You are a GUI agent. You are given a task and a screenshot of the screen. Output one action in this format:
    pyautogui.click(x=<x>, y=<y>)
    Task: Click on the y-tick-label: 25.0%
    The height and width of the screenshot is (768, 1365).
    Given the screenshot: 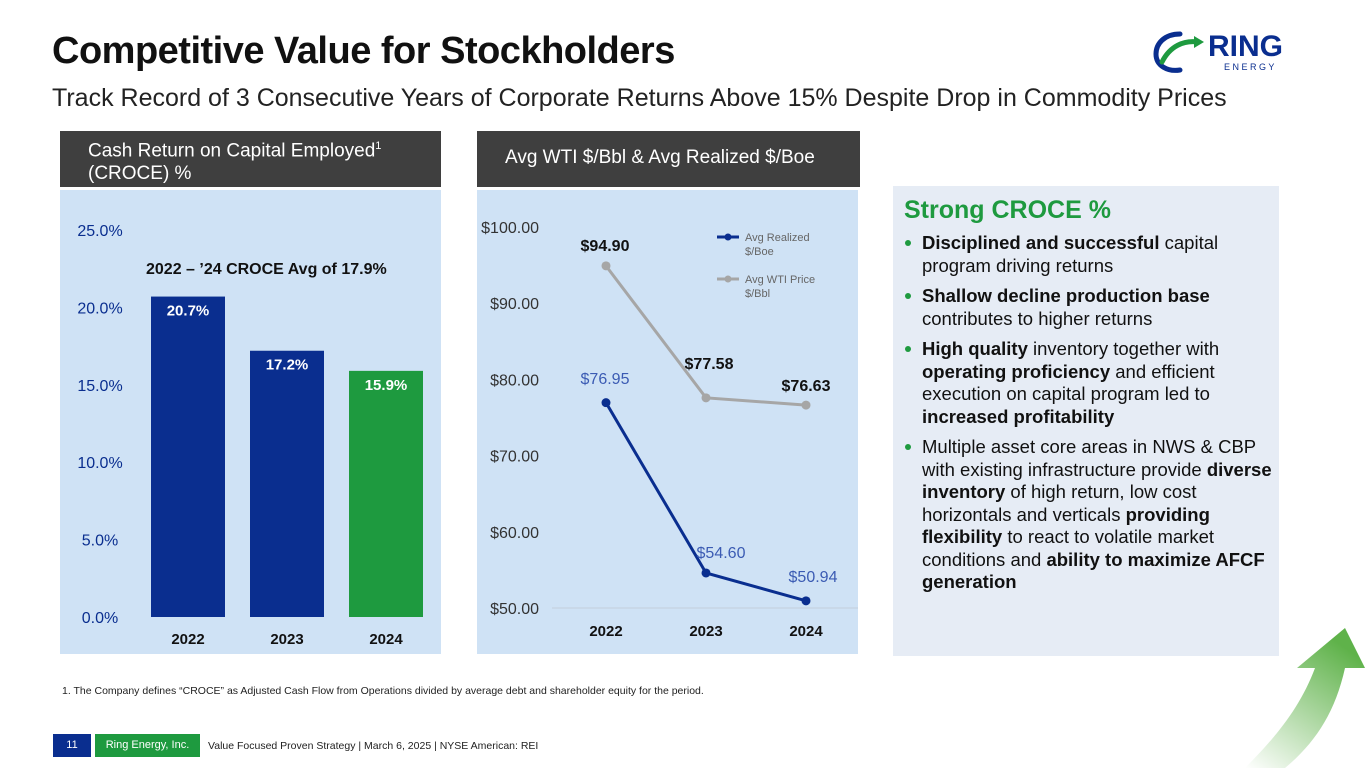 What is the action you would take?
    pyautogui.click(x=99, y=231)
    